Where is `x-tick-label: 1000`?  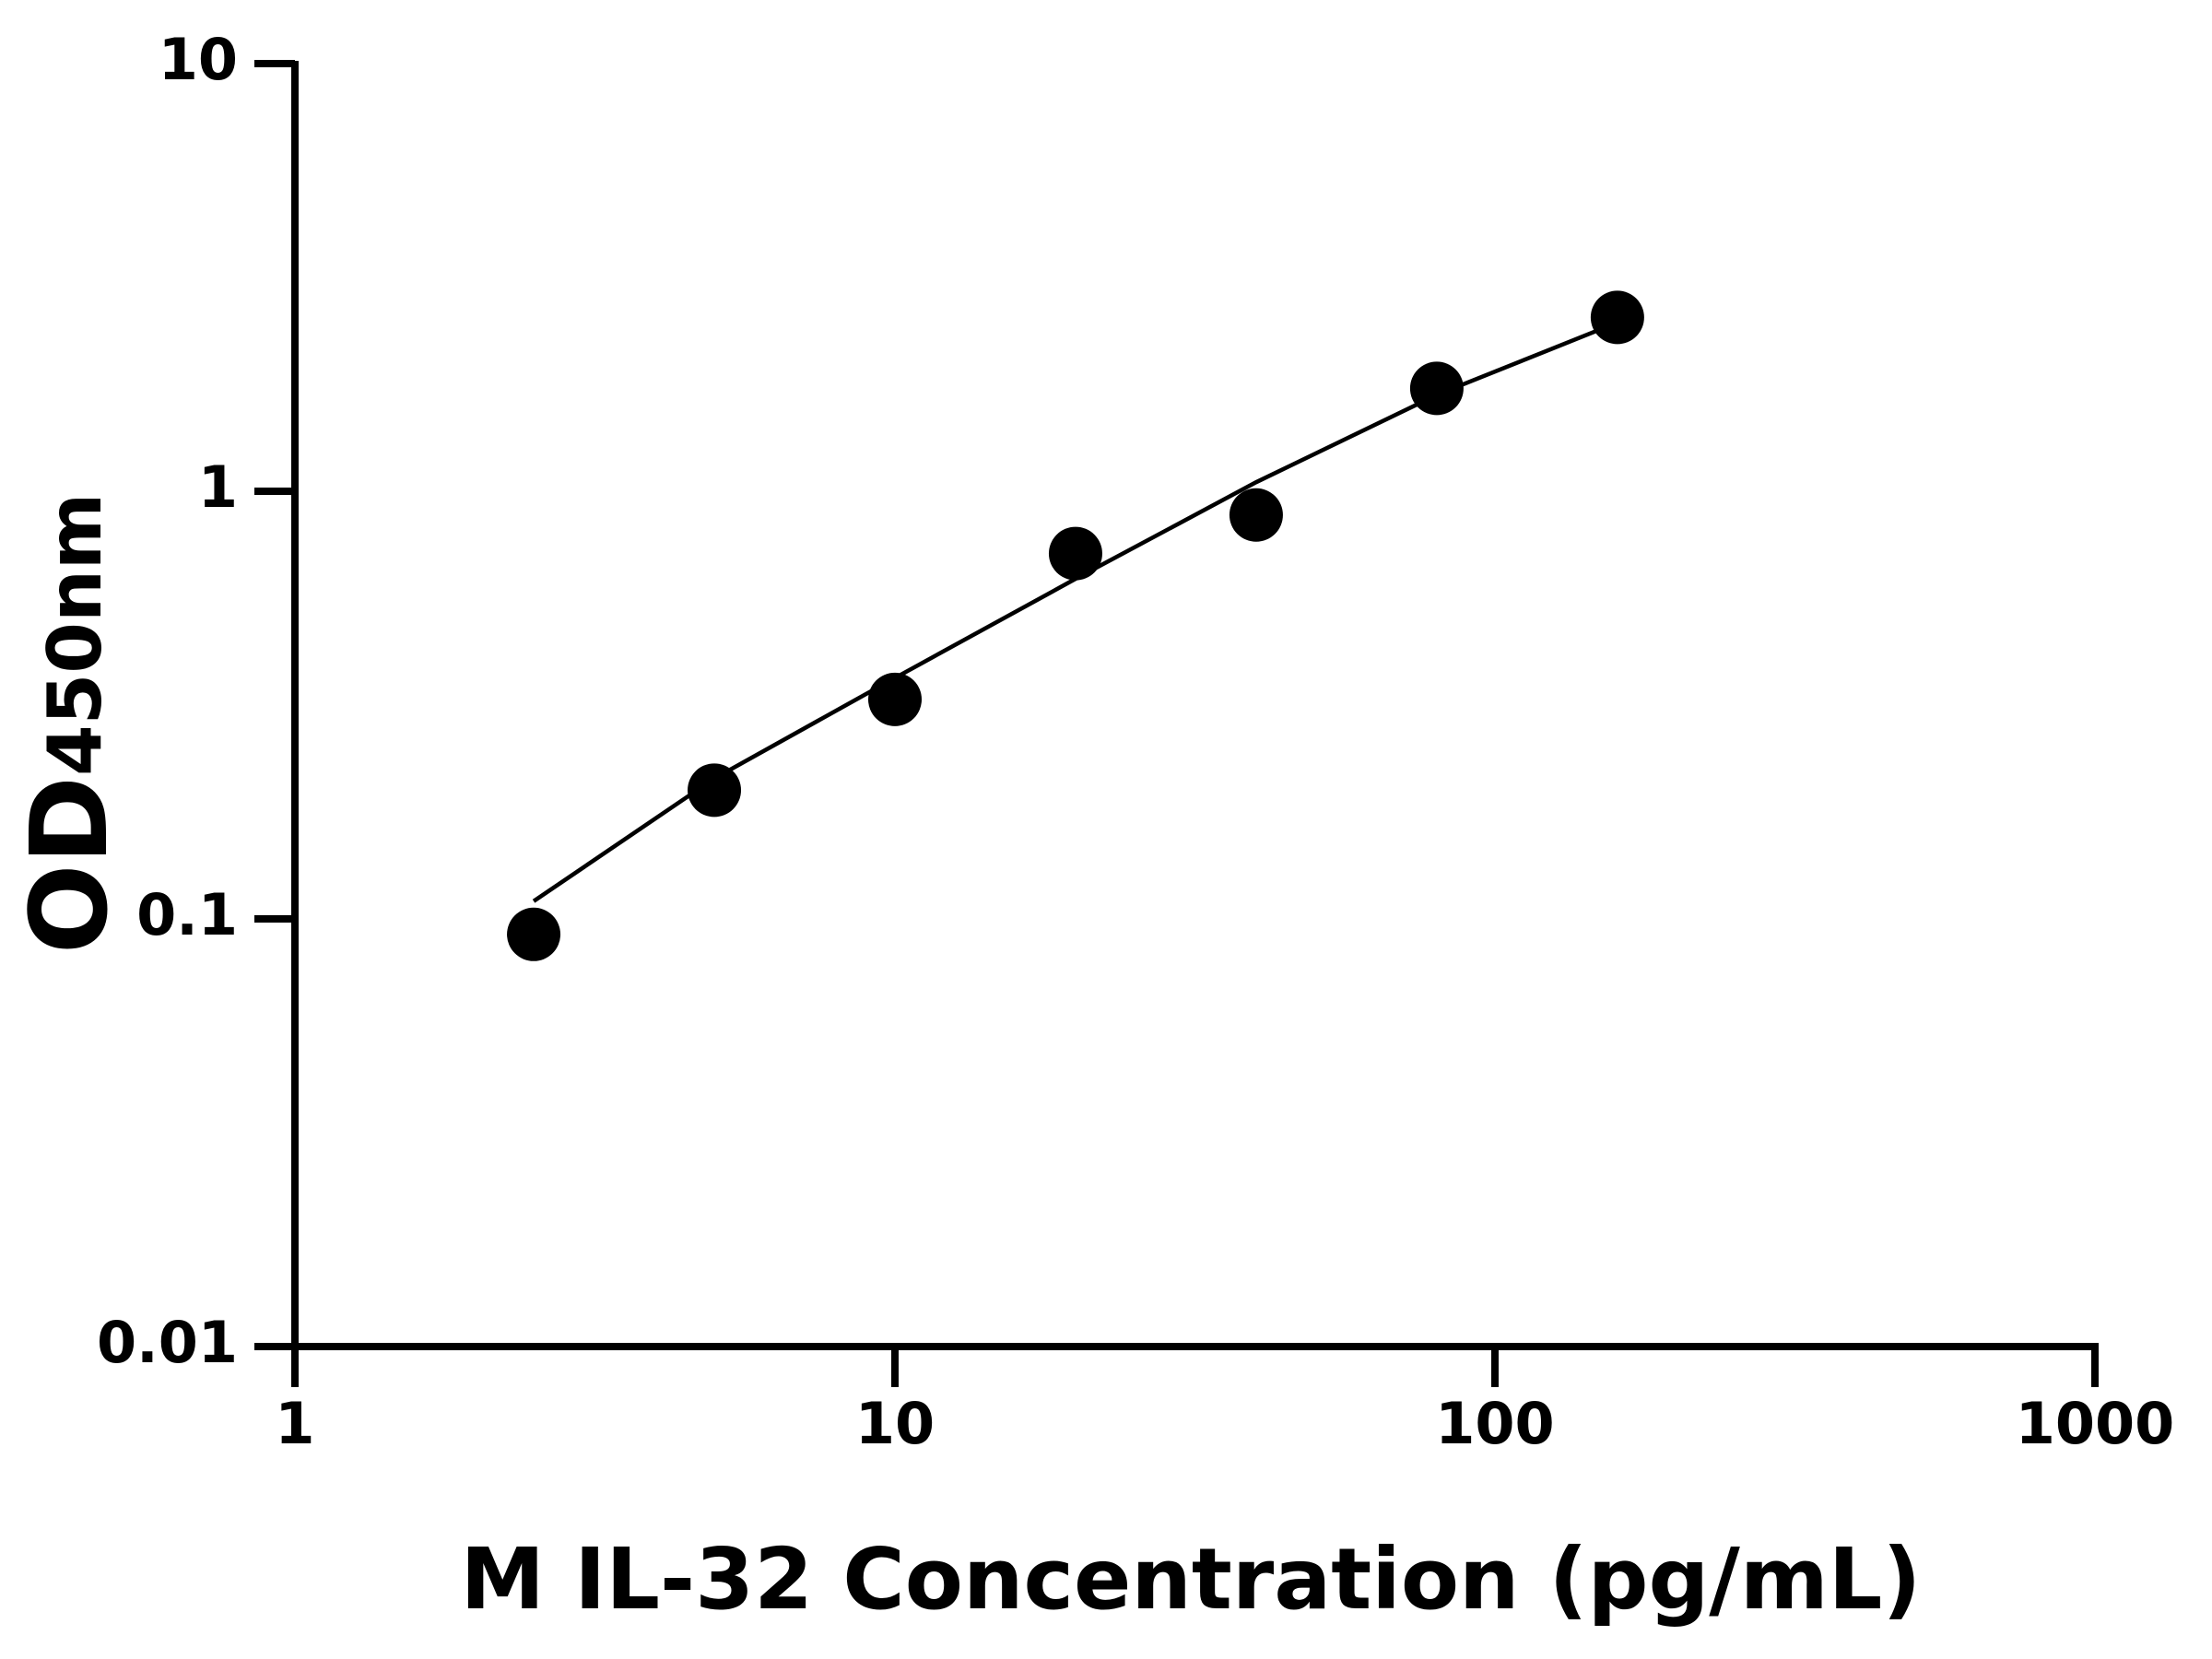 x-tick-label: 1000 is located at coordinates (2095, 1423).